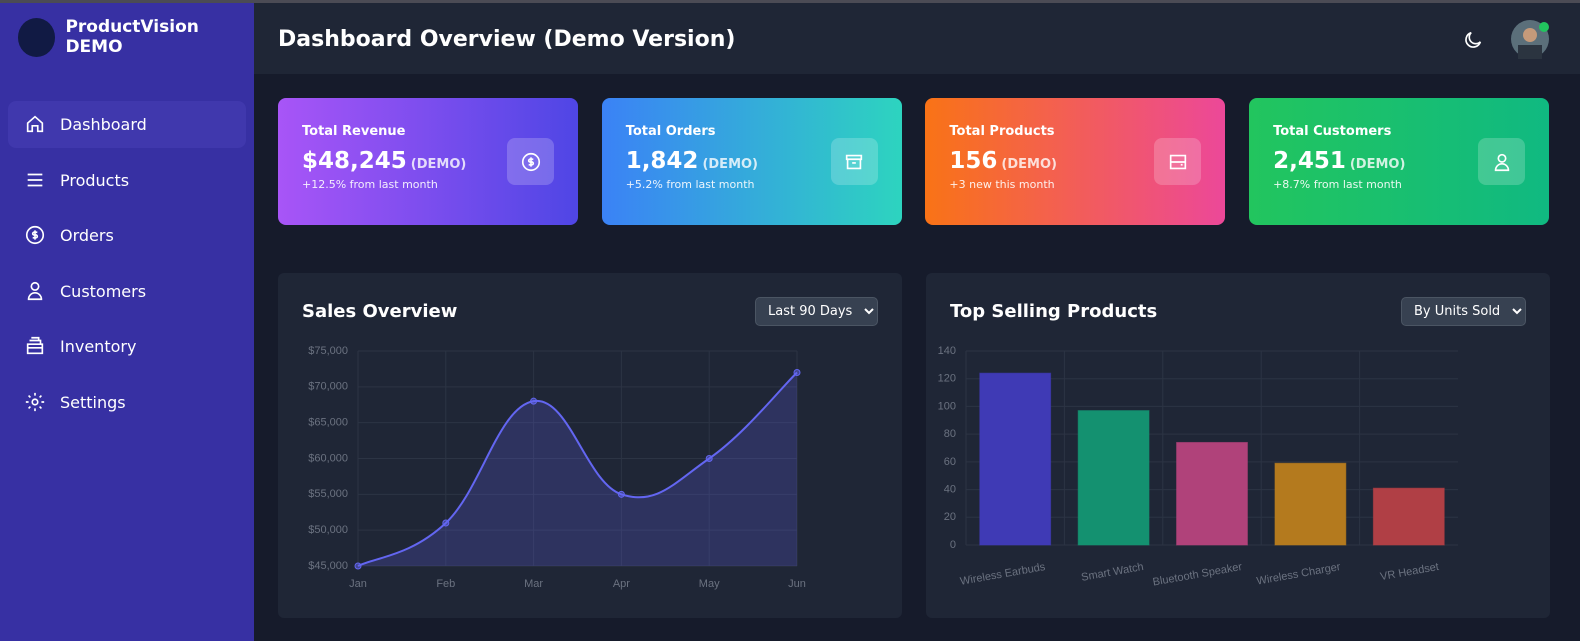  What do you see at coordinates (797, 584) in the screenshot?
I see `x-tick-label: Jun` at bounding box center [797, 584].